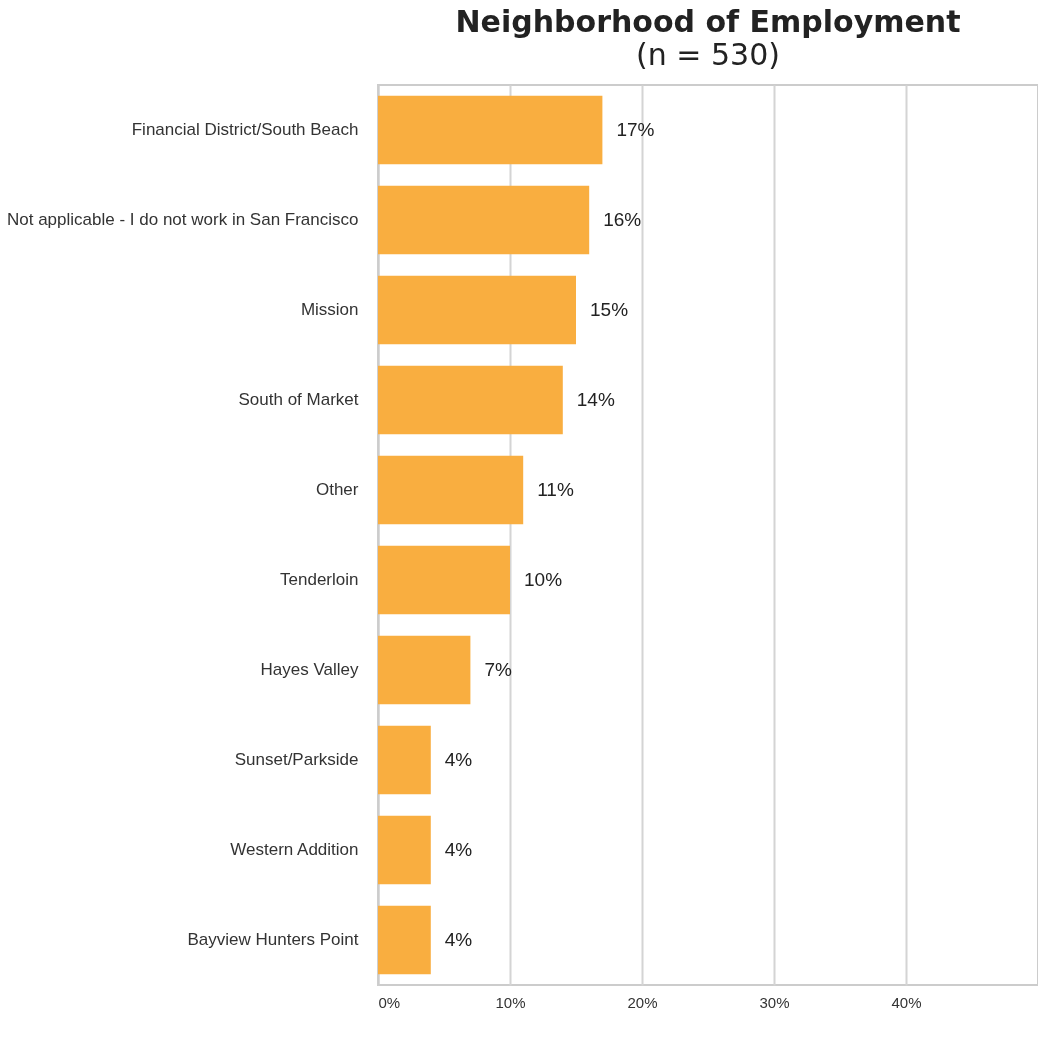 The width and height of the screenshot is (1053, 1042). I want to click on y-tick-label: Western Addition, so click(294, 849).